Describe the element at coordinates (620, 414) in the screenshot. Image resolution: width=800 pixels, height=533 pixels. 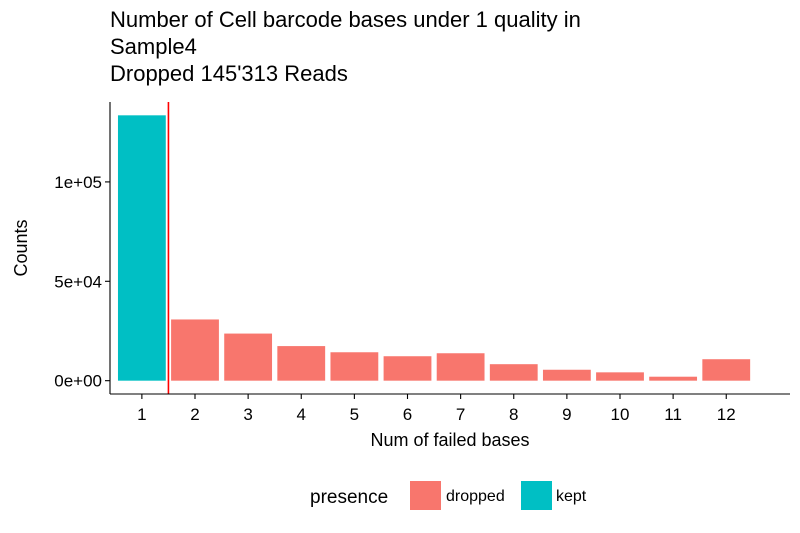
I see `x-tick-label: 10` at that location.